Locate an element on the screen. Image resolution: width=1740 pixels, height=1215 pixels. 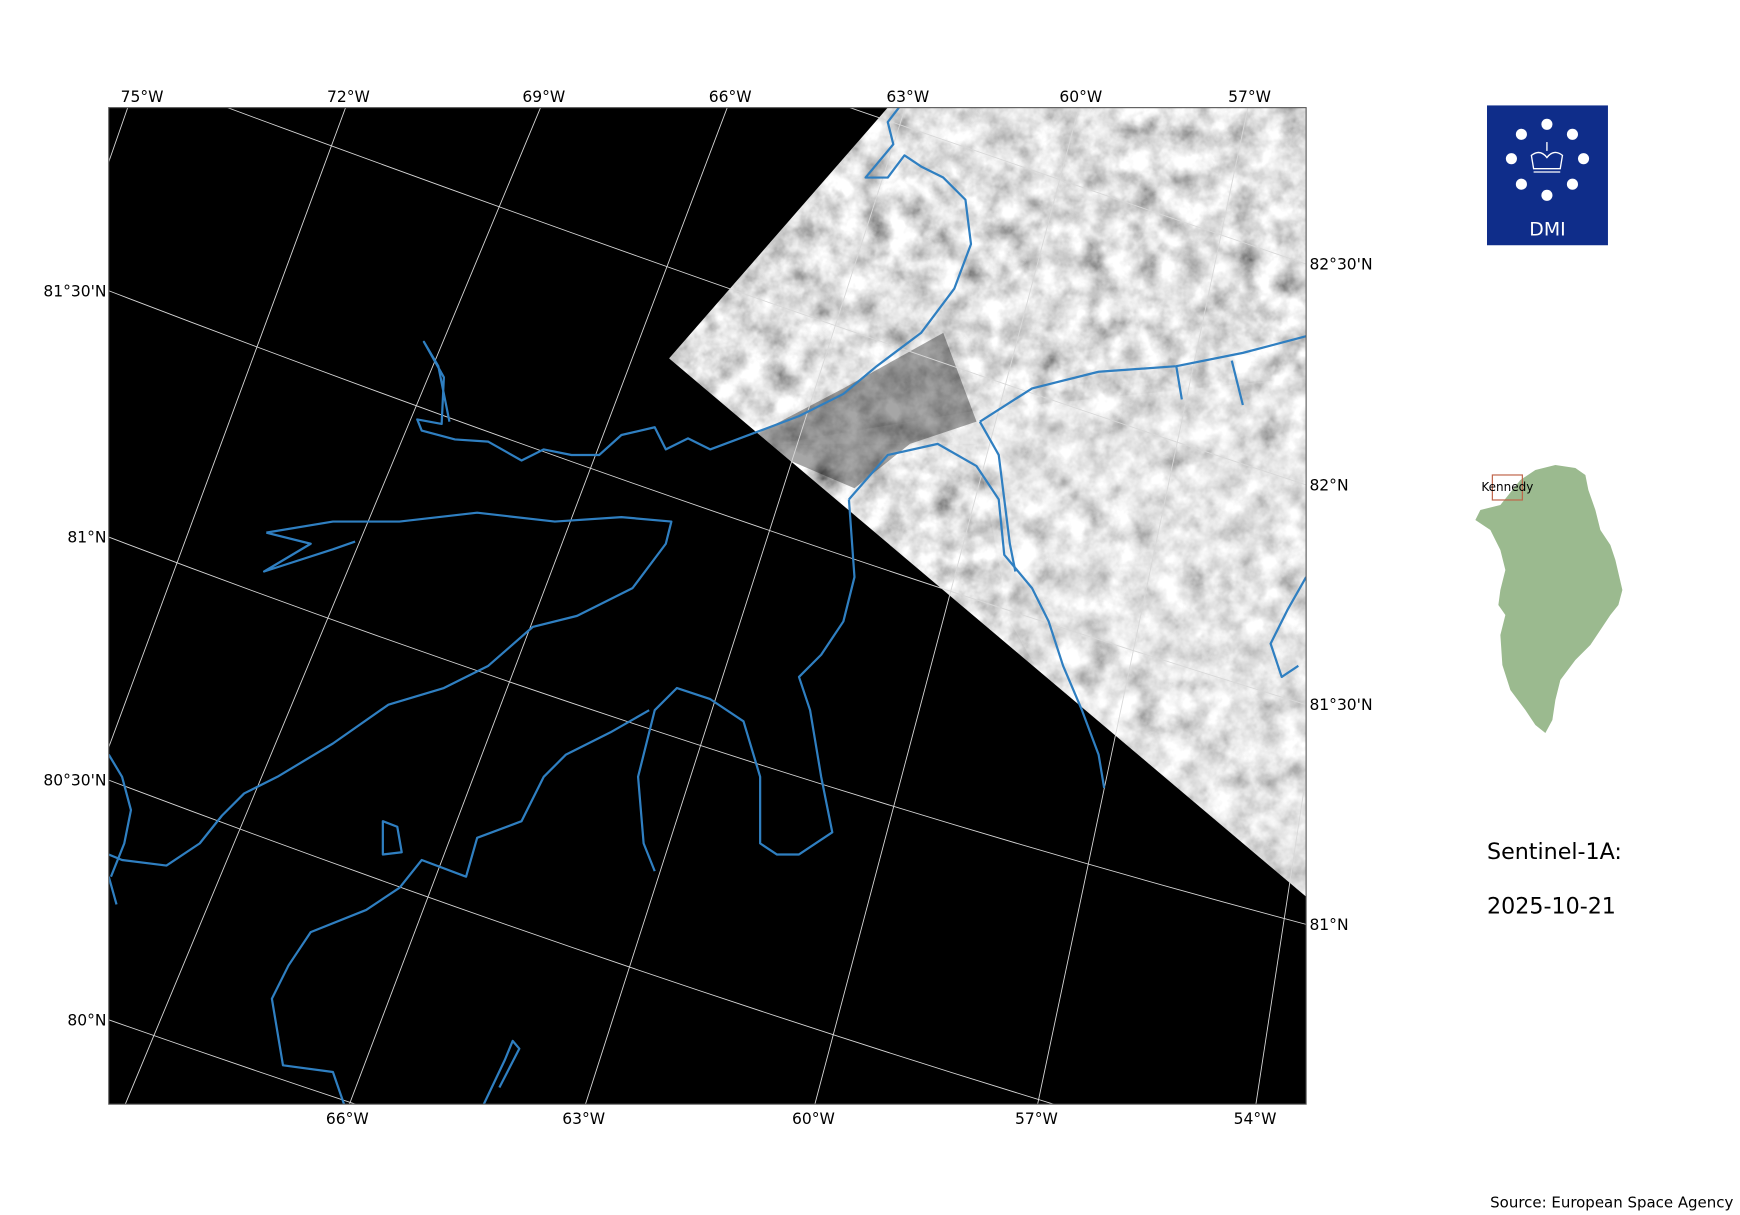
source-label: Source: European Space Agency is located at coordinates (1611, 1202).